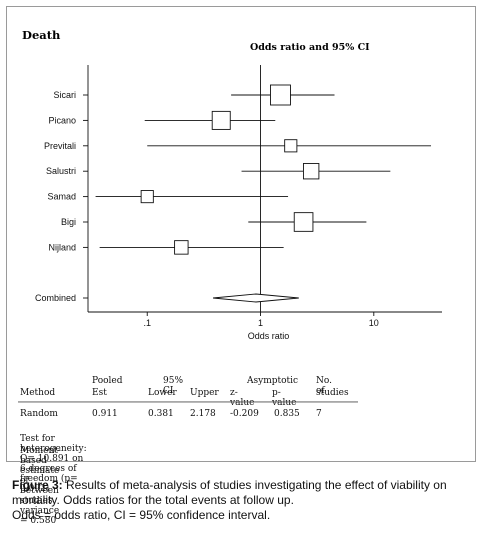  Describe the element at coordinates (147, 323) in the screenshot. I see `x-tick-label: .1` at that location.